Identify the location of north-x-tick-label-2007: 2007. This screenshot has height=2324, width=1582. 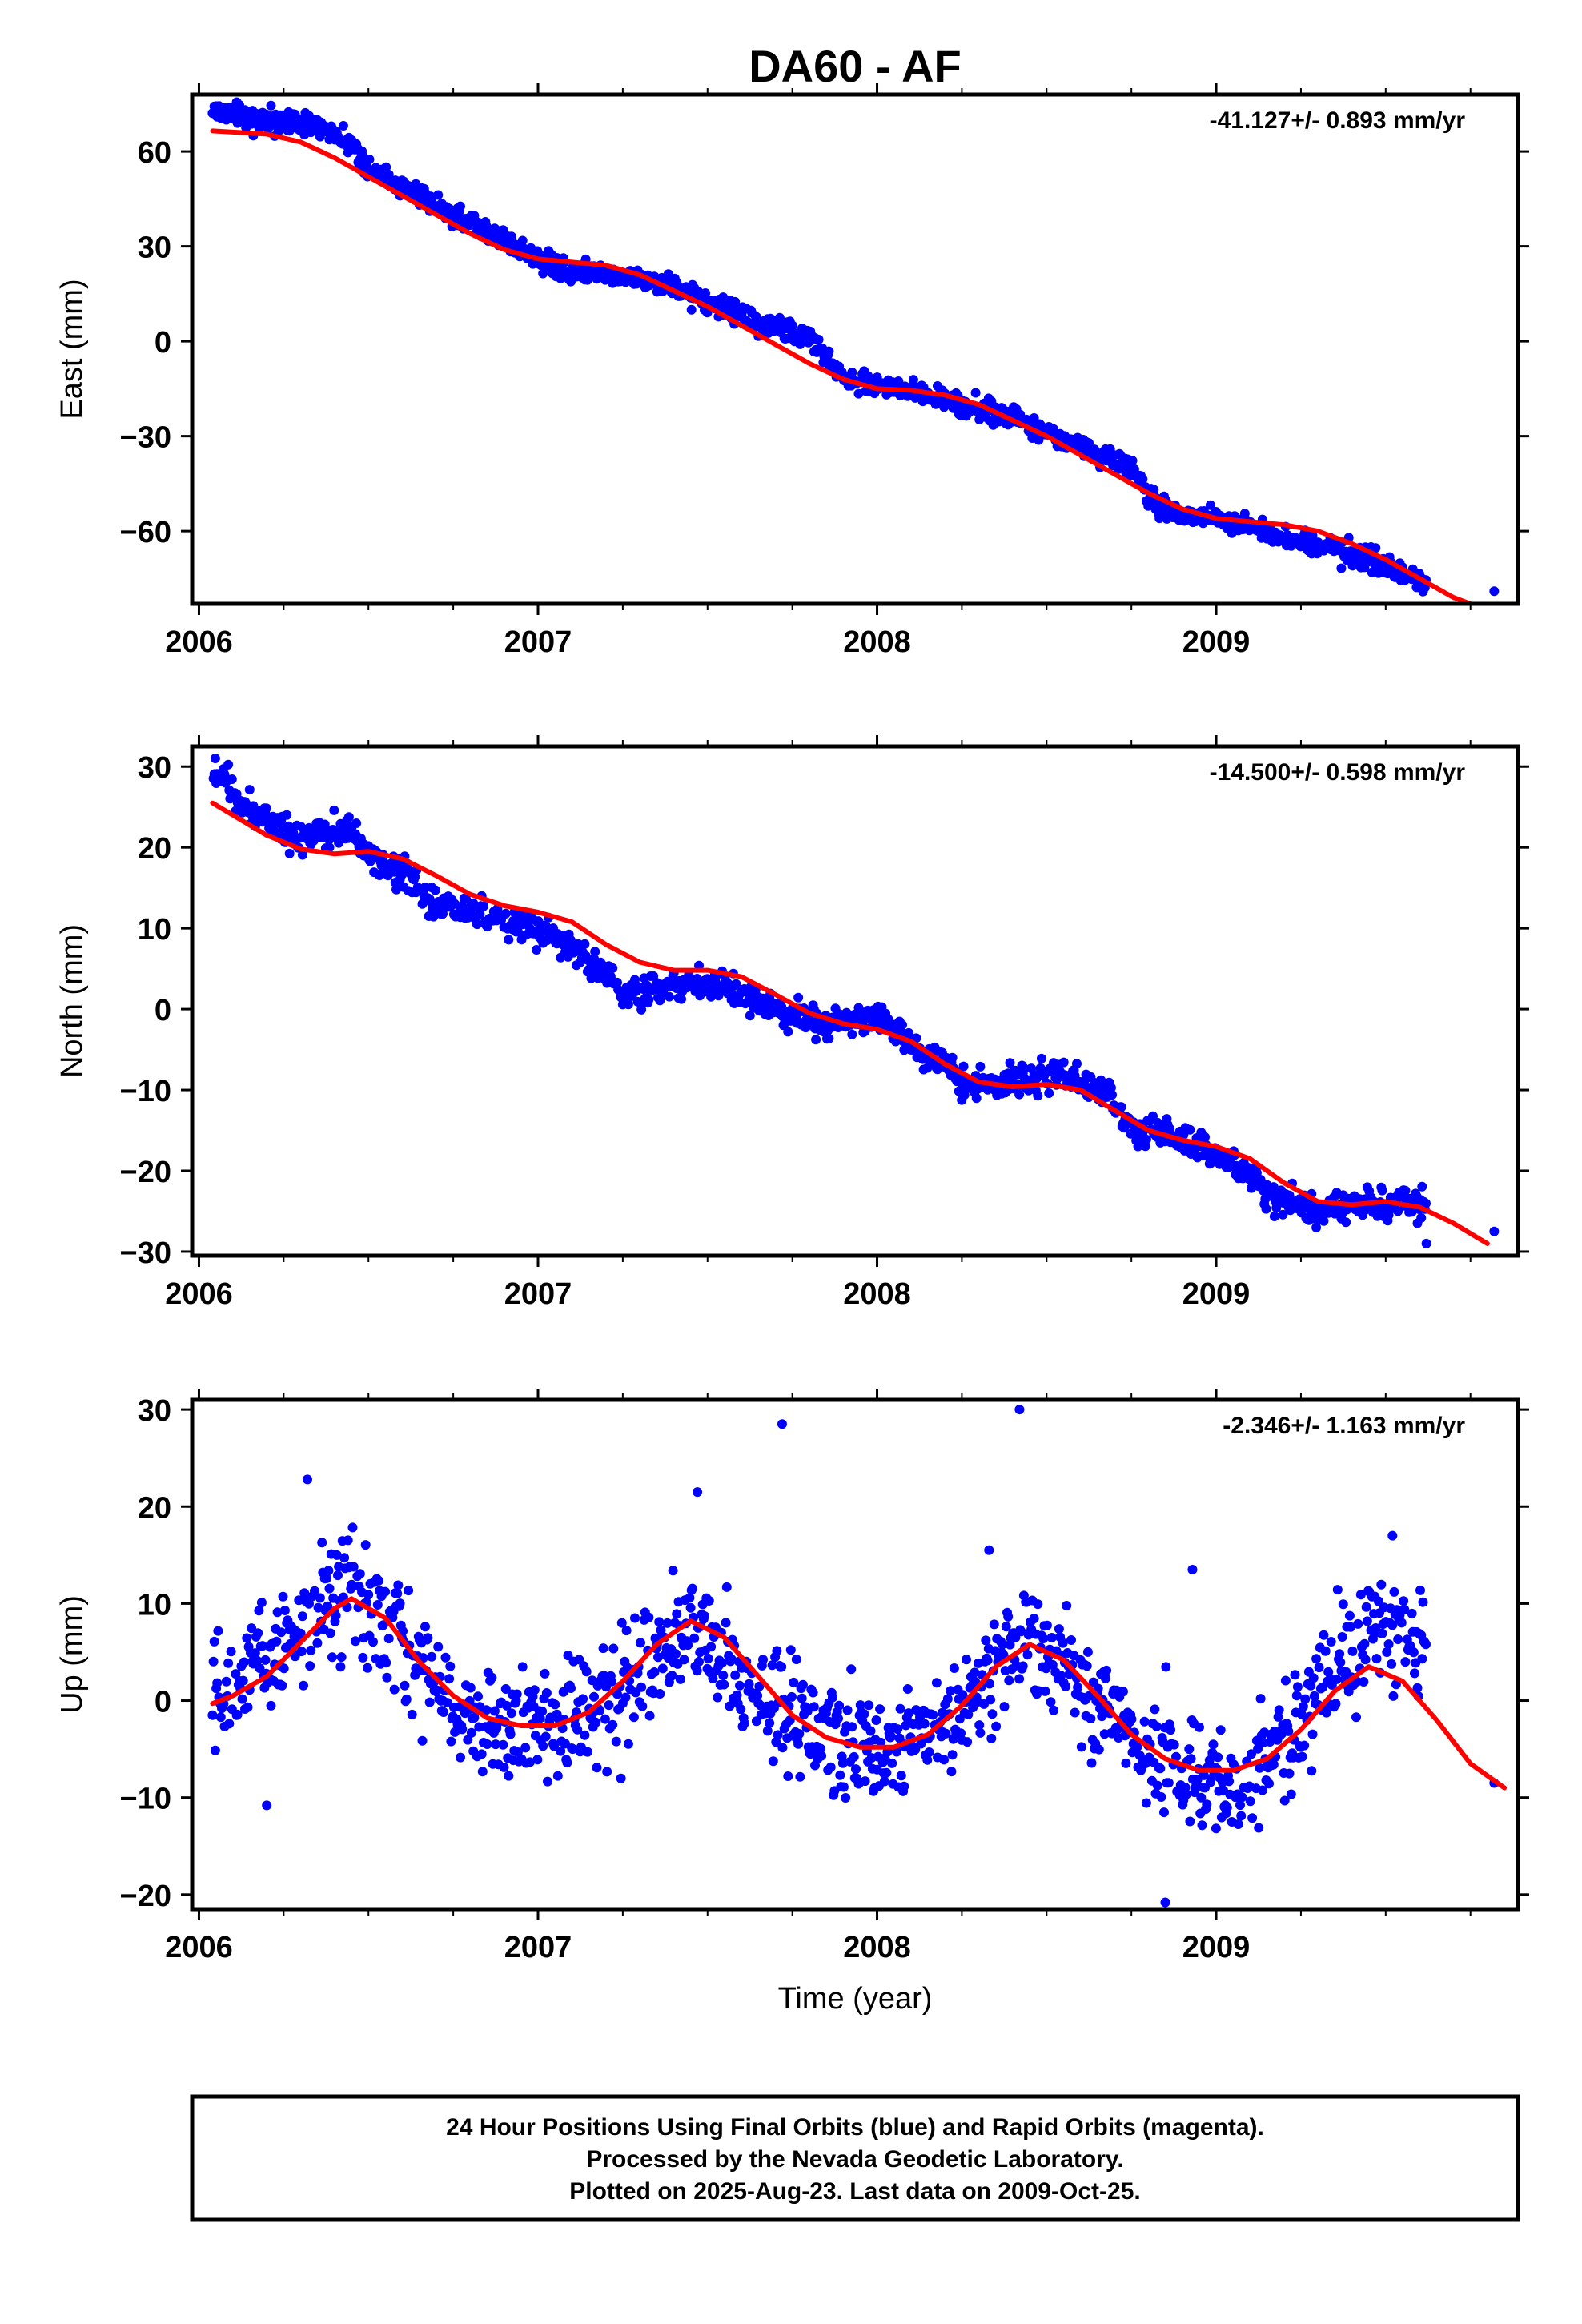
(538, 1294).